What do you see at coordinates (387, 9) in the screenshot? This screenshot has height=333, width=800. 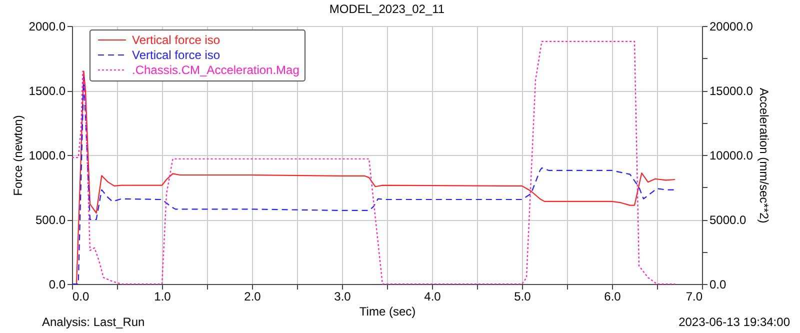 I see `chart-title: MODEL_2023_02_11` at bounding box center [387, 9].